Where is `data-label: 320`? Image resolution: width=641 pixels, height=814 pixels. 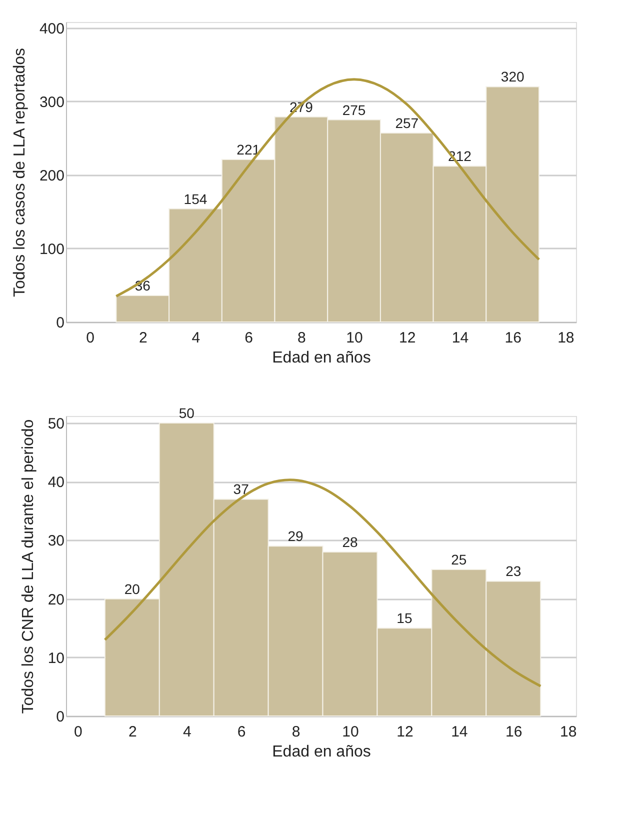 data-label: 320 is located at coordinates (512, 76).